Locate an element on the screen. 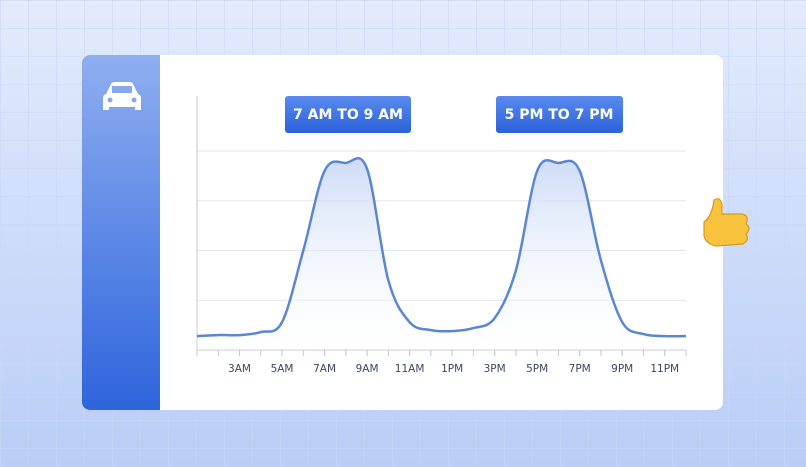 The height and width of the screenshot is (467, 806). x-tick-label: 7AM is located at coordinates (324, 369).